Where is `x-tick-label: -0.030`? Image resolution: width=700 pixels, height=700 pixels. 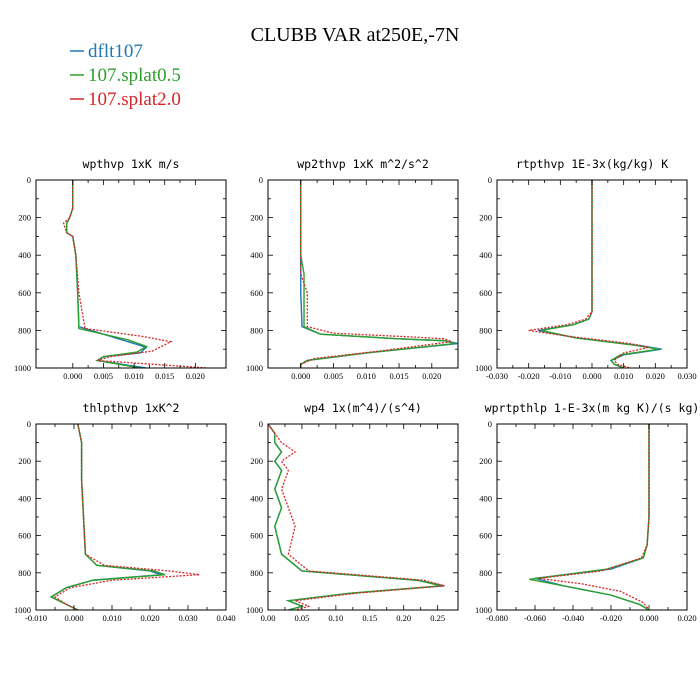
x-tick-label: -0.030 is located at coordinates (497, 376).